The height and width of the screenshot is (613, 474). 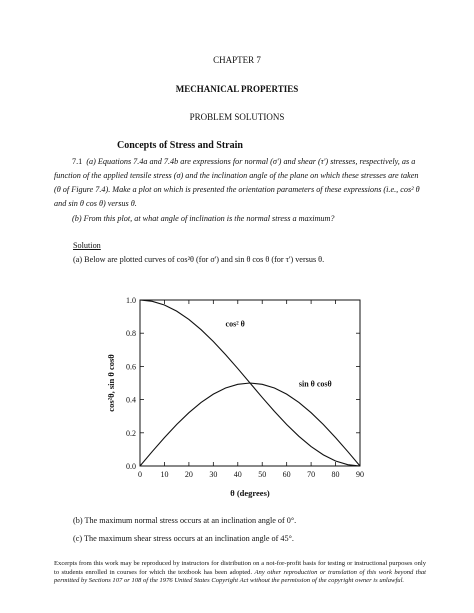 What do you see at coordinates (315, 383) in the screenshot?
I see `annotation-sin-cos: sin θ cosθ` at bounding box center [315, 383].